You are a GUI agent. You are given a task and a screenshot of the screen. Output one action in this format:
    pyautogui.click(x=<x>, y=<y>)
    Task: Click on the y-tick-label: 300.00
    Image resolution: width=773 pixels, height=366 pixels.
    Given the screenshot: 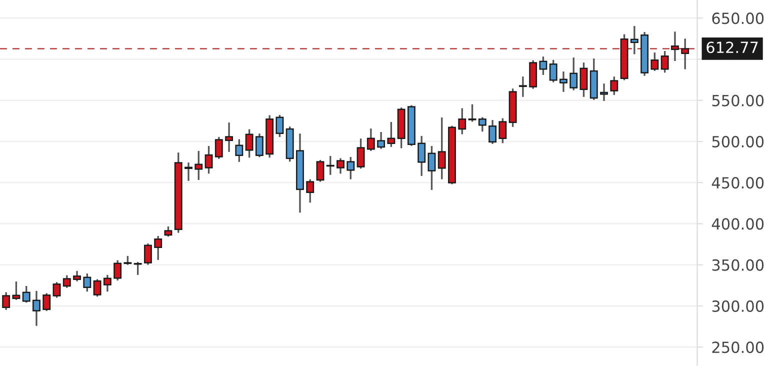 What is the action you would take?
    pyautogui.click(x=738, y=306)
    